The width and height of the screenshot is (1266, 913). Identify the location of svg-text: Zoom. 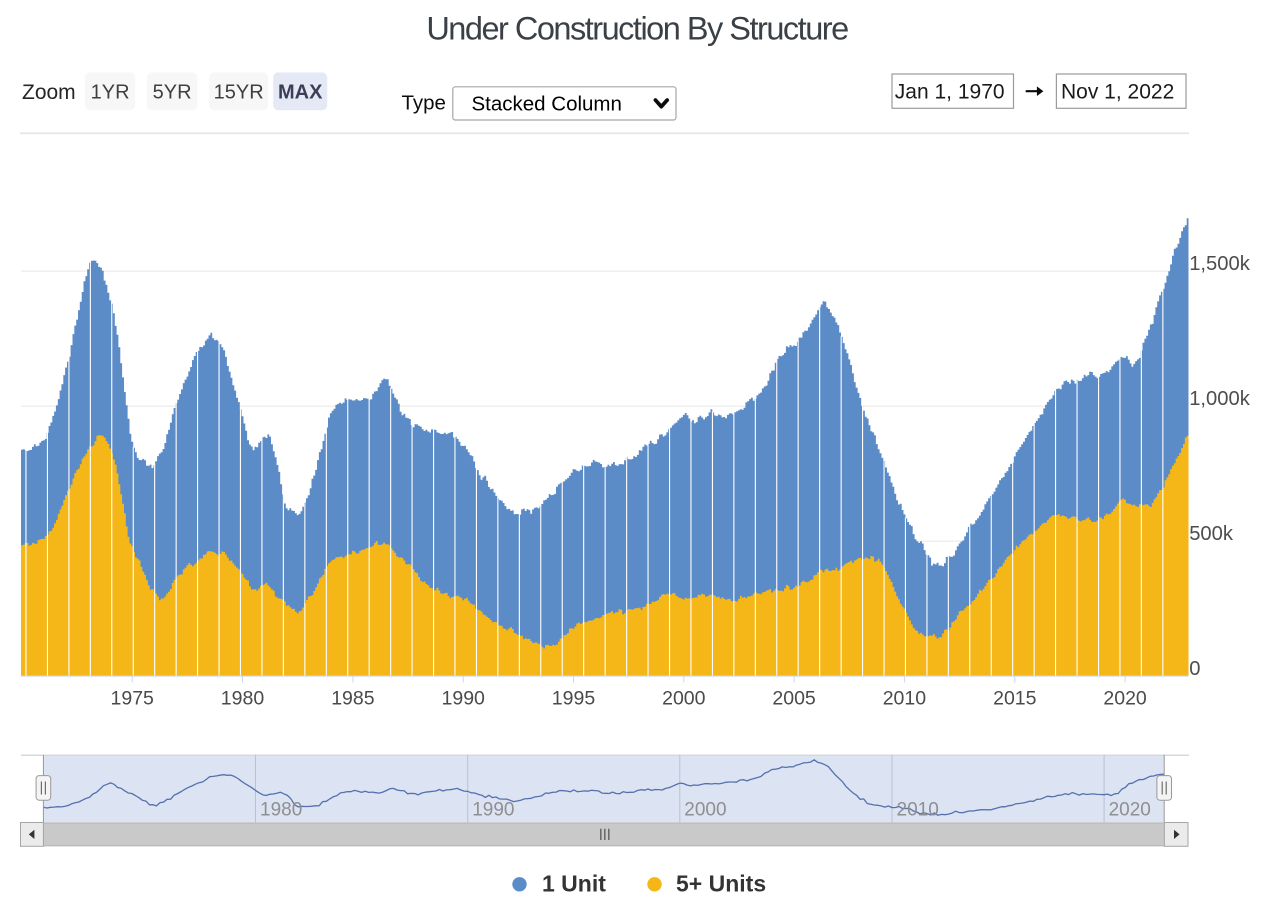
(49, 92).